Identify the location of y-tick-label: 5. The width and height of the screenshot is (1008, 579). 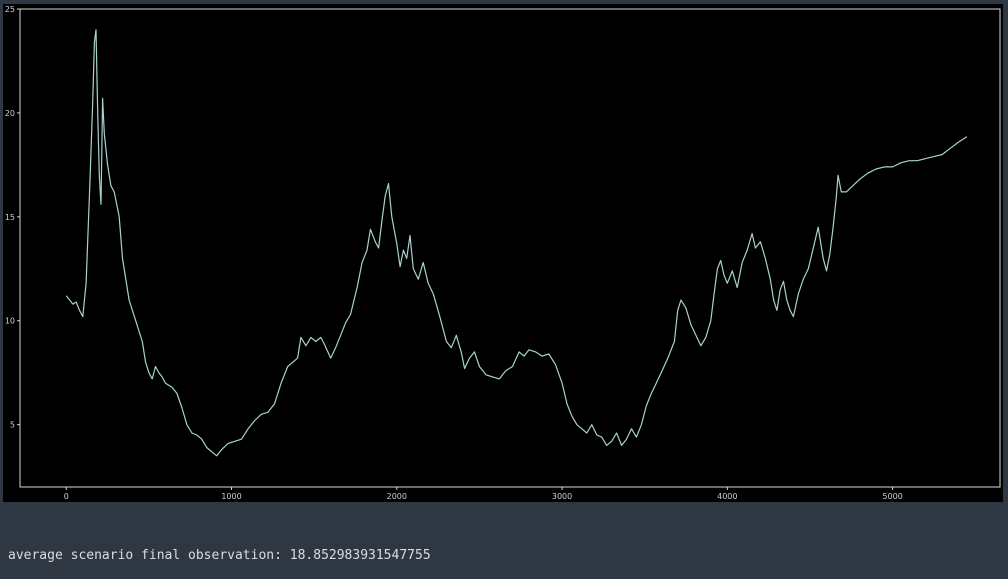
(12, 425).